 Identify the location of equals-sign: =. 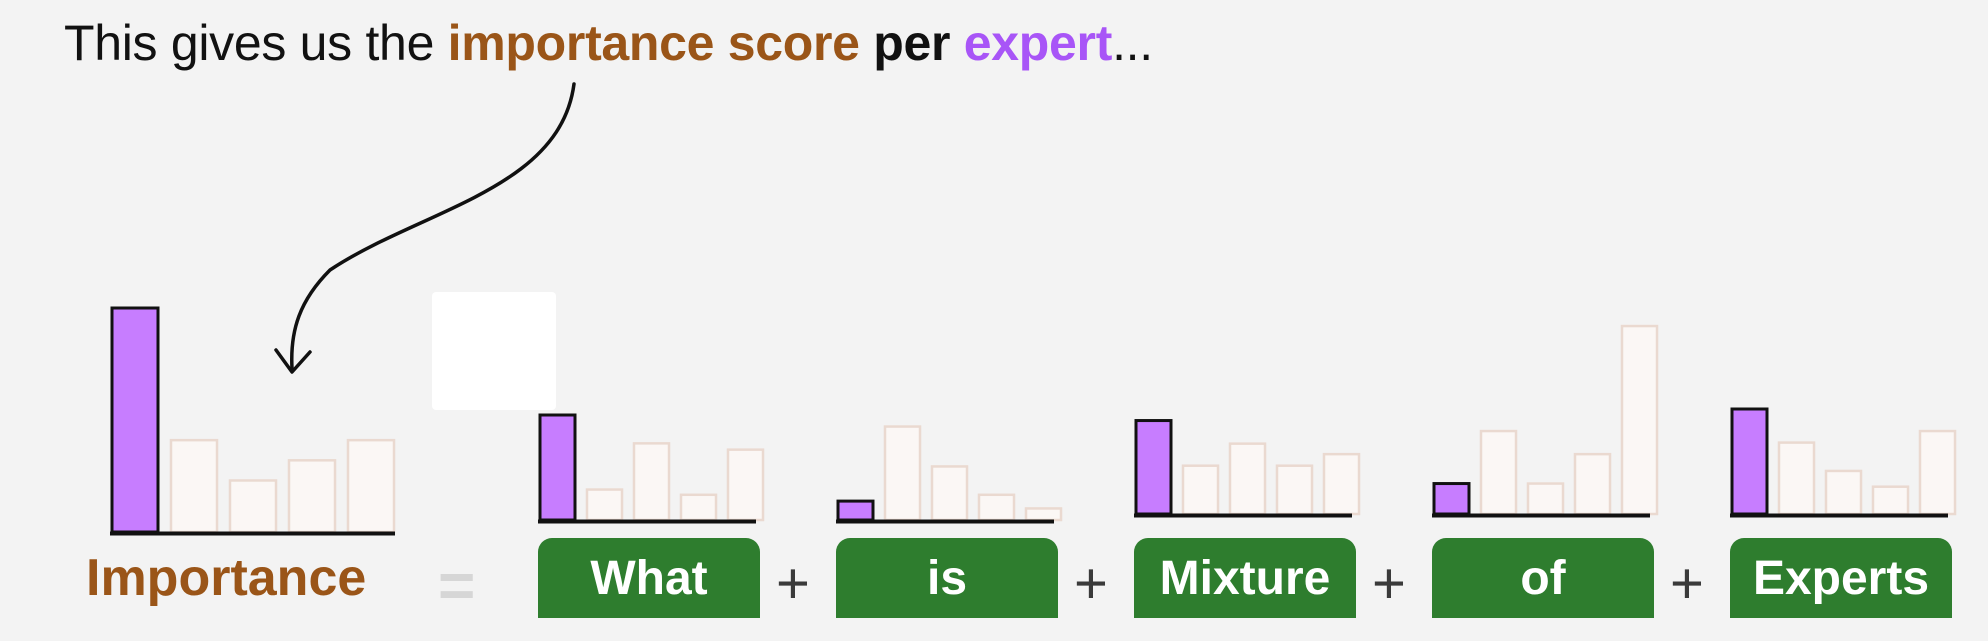
(457, 585).